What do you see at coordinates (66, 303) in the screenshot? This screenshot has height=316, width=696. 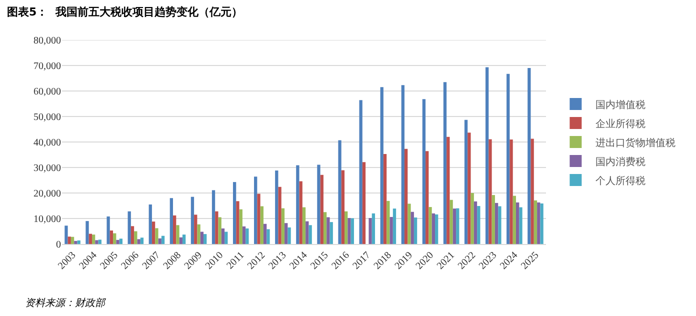 I see `text: 资料来源：财政部` at bounding box center [66, 303].